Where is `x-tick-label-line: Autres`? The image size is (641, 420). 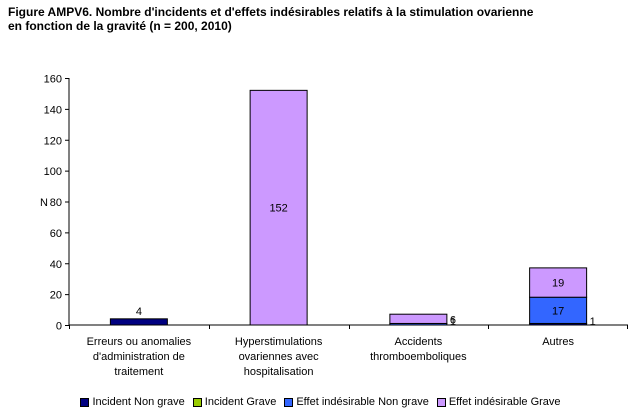
x-tick-label-line: Autres is located at coordinates (558, 342).